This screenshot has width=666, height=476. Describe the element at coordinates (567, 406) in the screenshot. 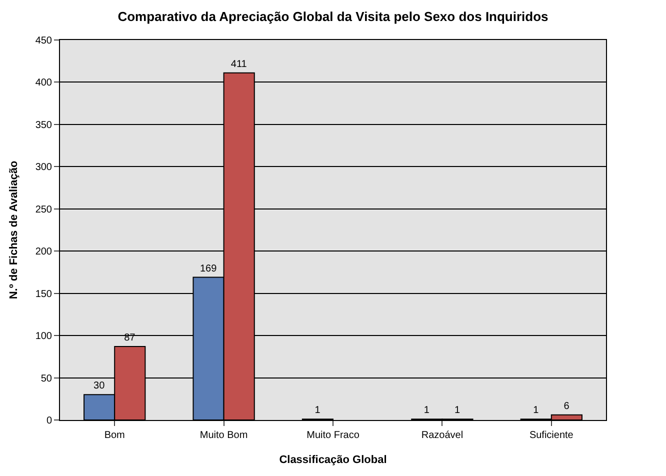

I see `data-label: 6` at that location.